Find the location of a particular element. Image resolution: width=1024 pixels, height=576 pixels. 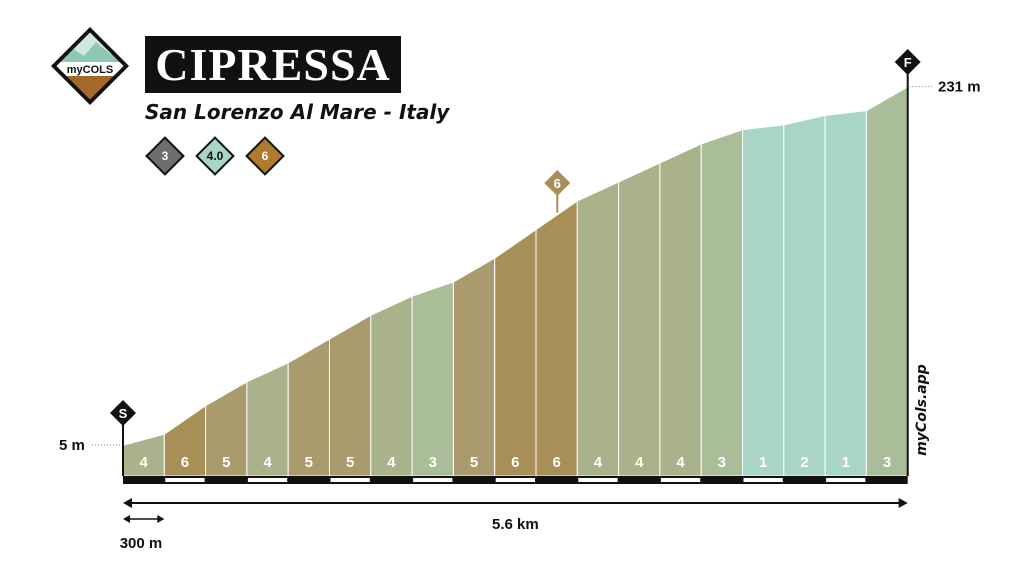

max-gradient-marker-diamond is located at coordinates (557, 183).